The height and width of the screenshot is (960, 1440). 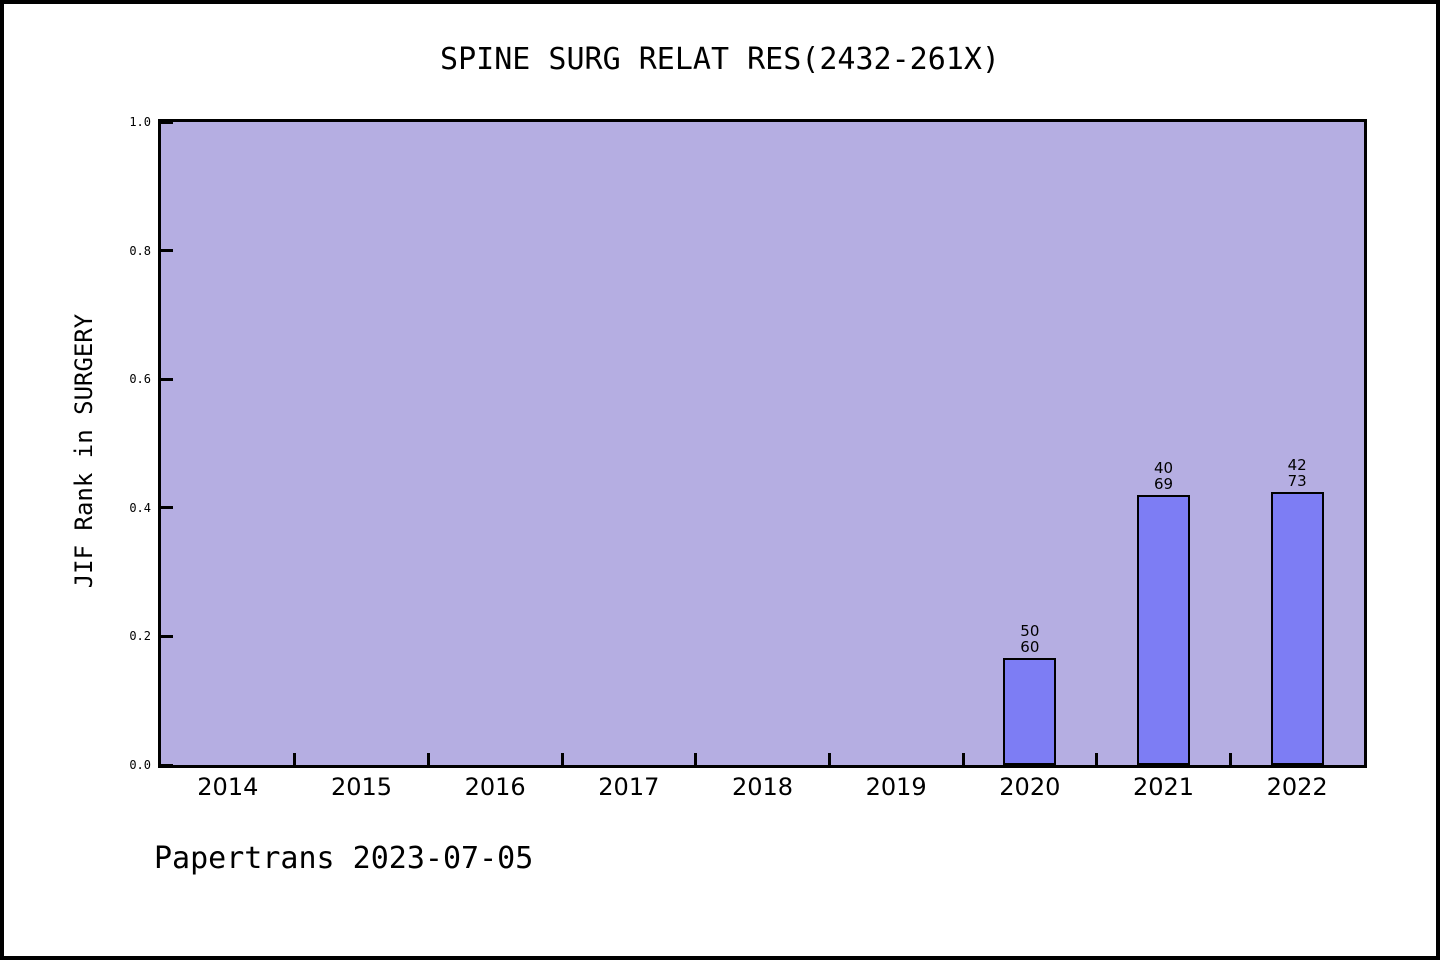 I want to click on x-tick-label: 2019, so click(x=896, y=787).